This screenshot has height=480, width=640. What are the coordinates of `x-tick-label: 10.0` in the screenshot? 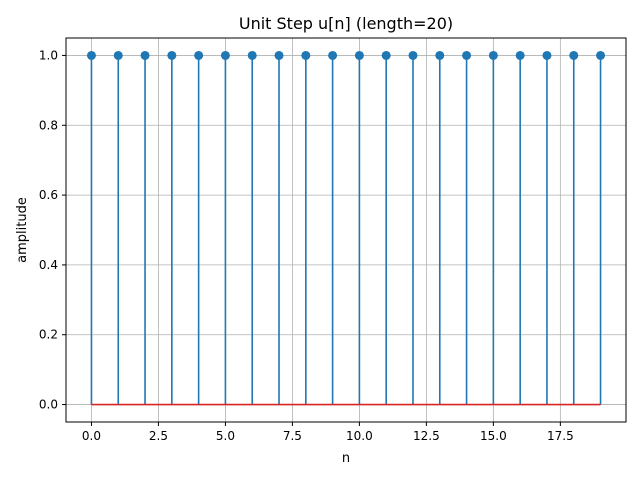 It's located at (359, 436).